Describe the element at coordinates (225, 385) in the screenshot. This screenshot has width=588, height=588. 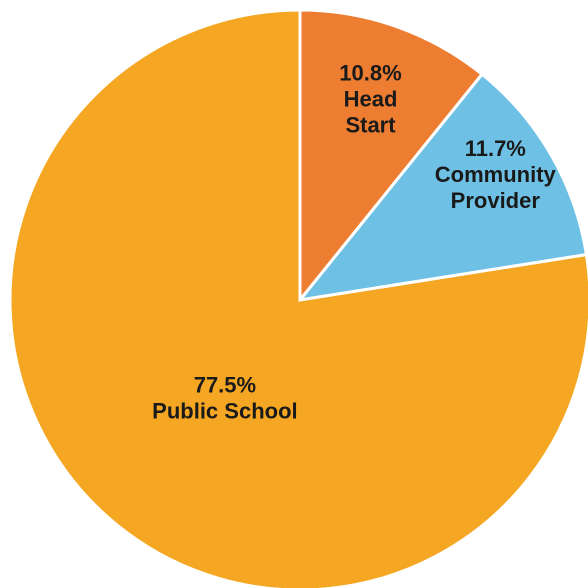
I see `percent-label: 77.5%` at that location.